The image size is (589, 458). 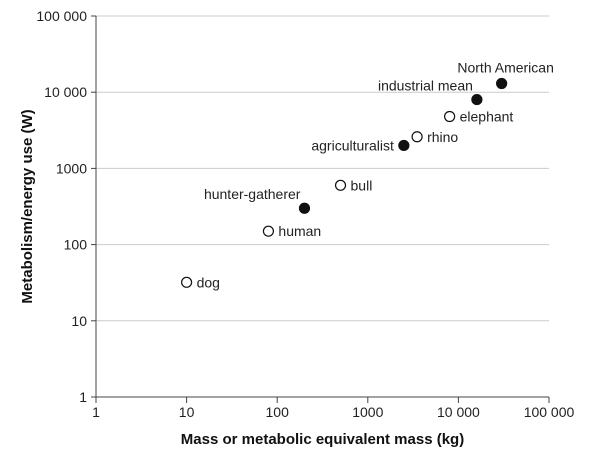 What do you see at coordinates (71, 168) in the screenshot?
I see `y-tick-label: 1000` at bounding box center [71, 168].